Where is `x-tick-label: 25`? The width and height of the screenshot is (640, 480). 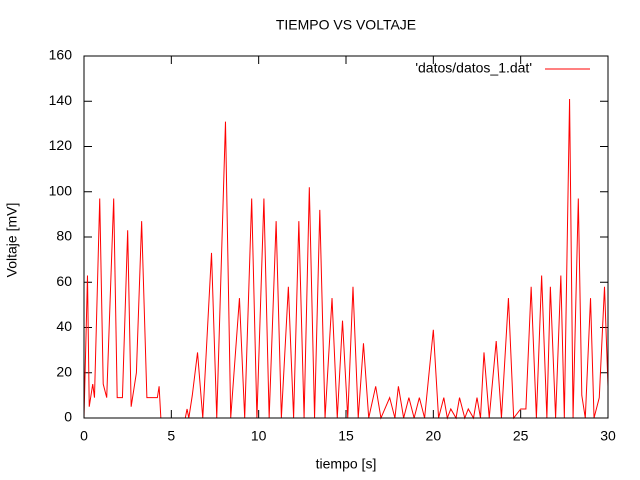
x-tick-label: 25 is located at coordinates (521, 436).